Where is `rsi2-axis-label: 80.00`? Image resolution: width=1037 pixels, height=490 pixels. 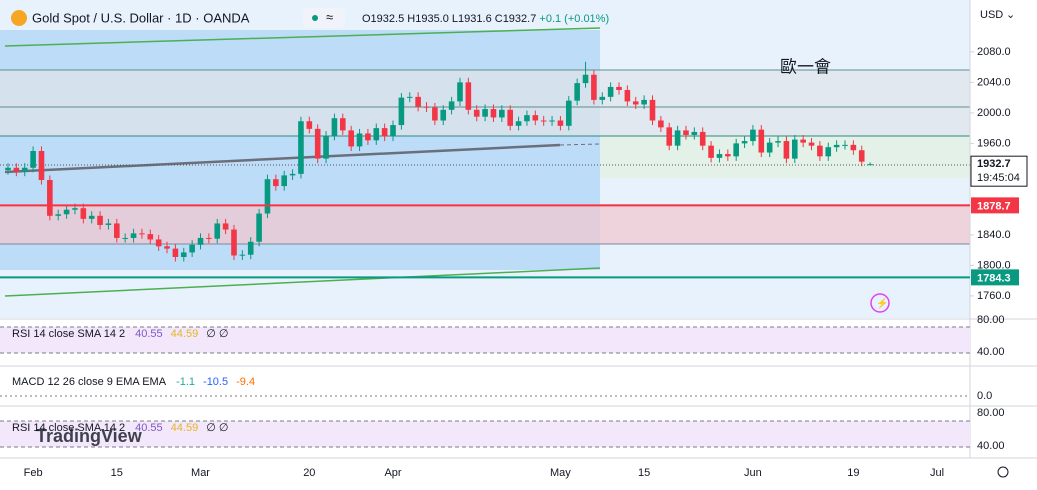 rsi2-axis-label: 80.00 is located at coordinates (991, 413).